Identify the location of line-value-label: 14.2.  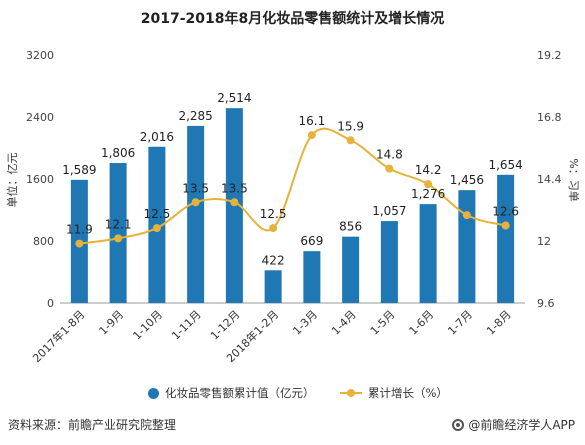
(428, 170).